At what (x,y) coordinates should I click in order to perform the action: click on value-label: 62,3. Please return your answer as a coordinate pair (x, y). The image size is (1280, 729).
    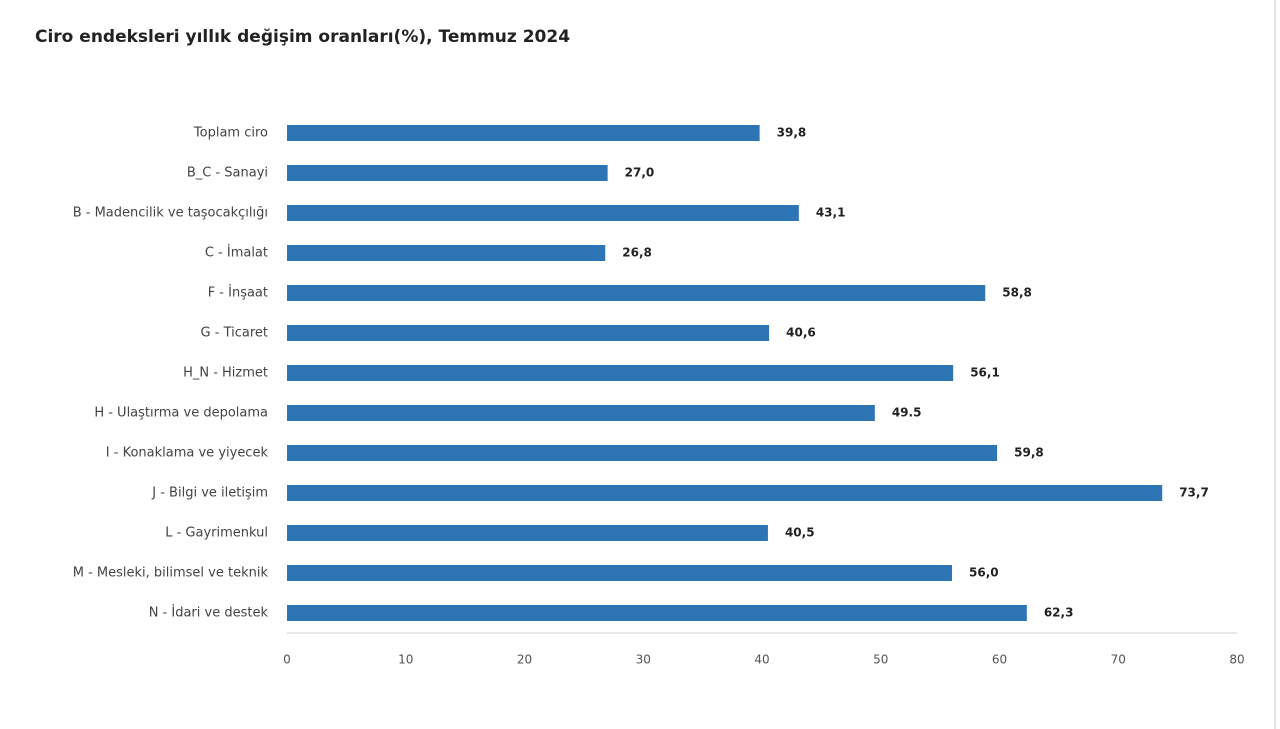
    Looking at the image, I should click on (1059, 613).